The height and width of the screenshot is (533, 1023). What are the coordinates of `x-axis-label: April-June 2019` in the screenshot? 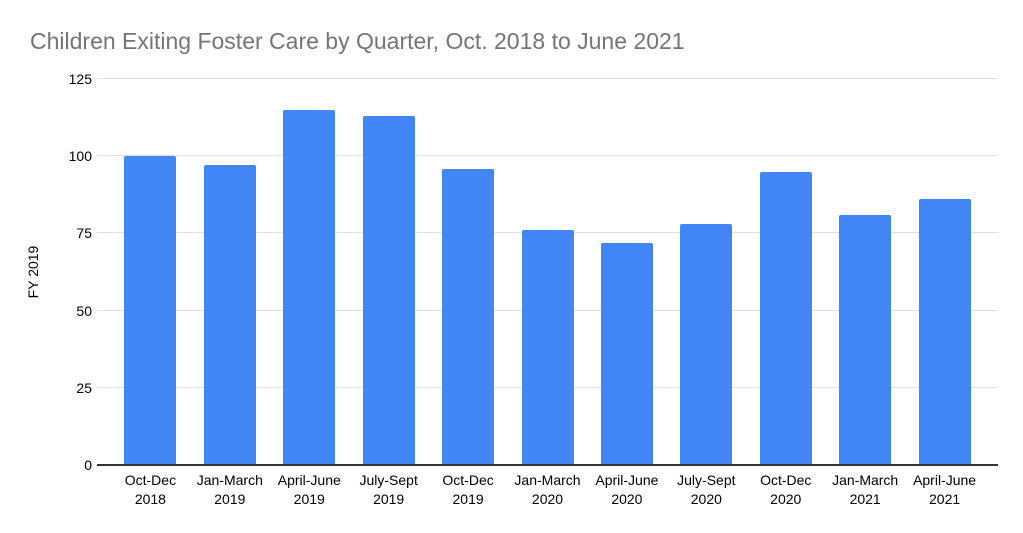 It's located at (309, 490).